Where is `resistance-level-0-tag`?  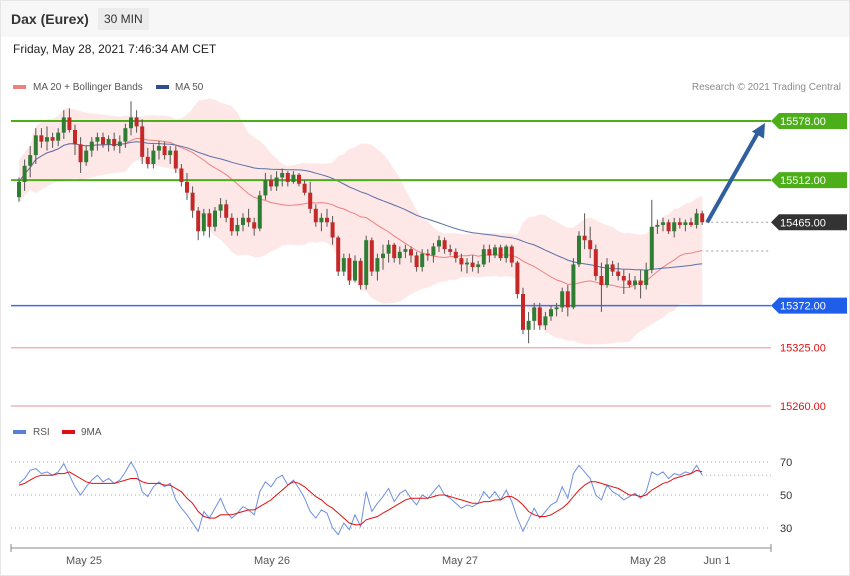 resistance-level-0-tag is located at coordinates (809, 121).